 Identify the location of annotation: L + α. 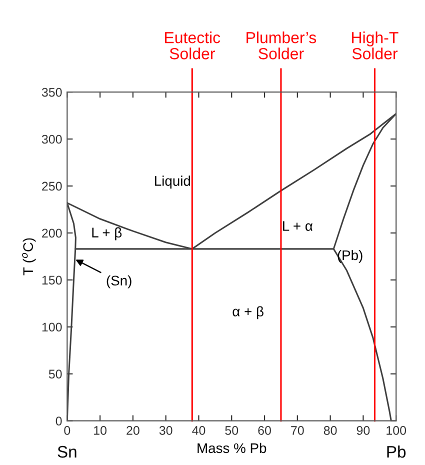
(298, 226).